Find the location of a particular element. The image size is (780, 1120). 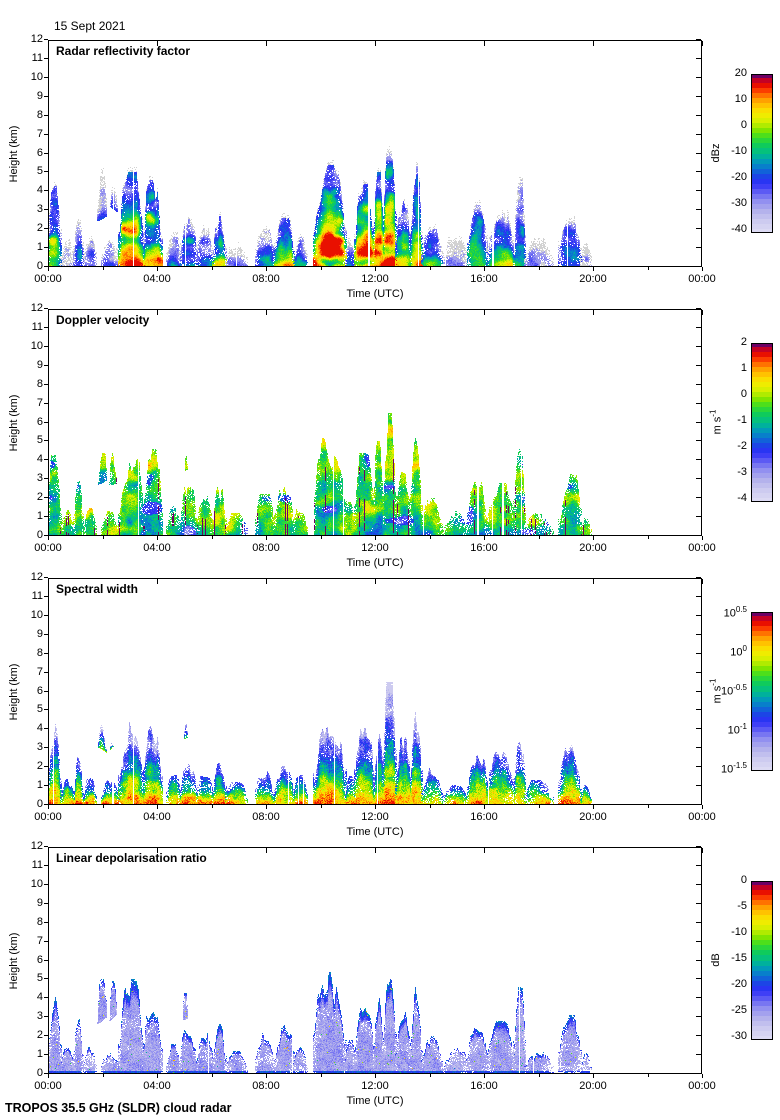

y-tick-label: 0 is located at coordinates (39, 535).